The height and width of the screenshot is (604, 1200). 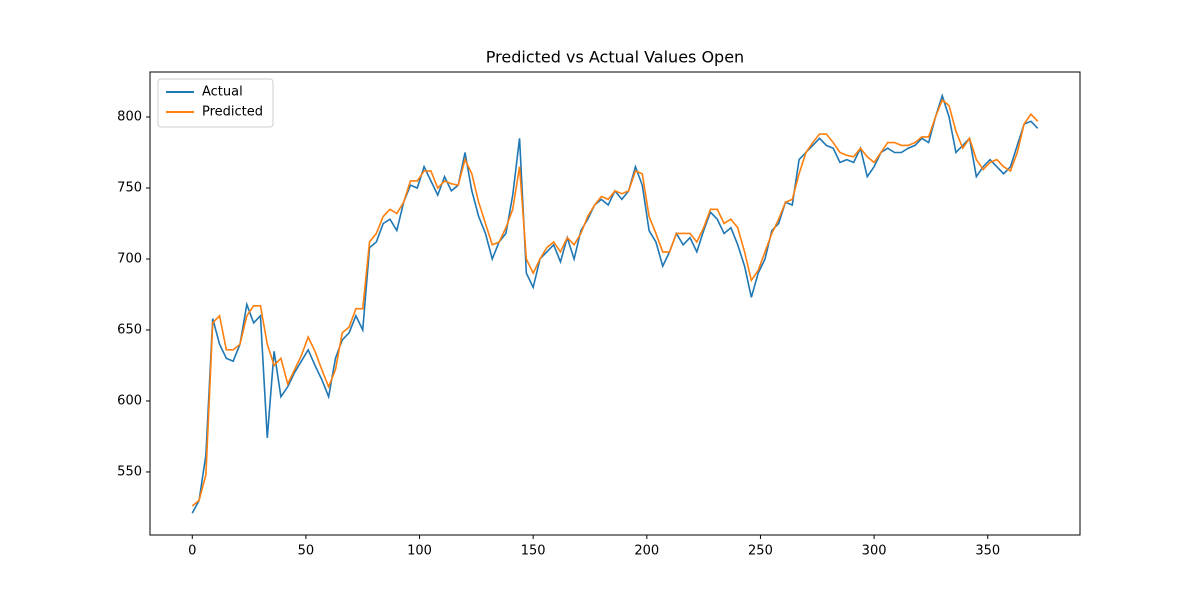 I want to click on x-tick-label: 300, so click(x=874, y=551).